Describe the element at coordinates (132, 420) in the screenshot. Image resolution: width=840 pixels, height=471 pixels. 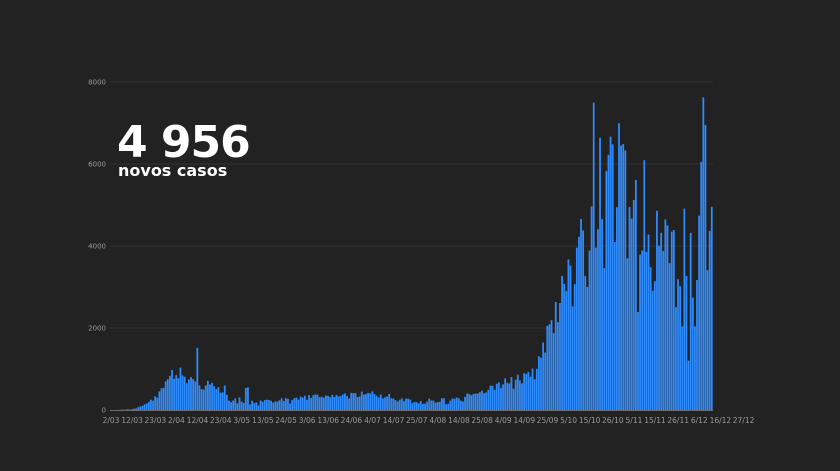
I see `x-tick-label: 12/03` at that location.